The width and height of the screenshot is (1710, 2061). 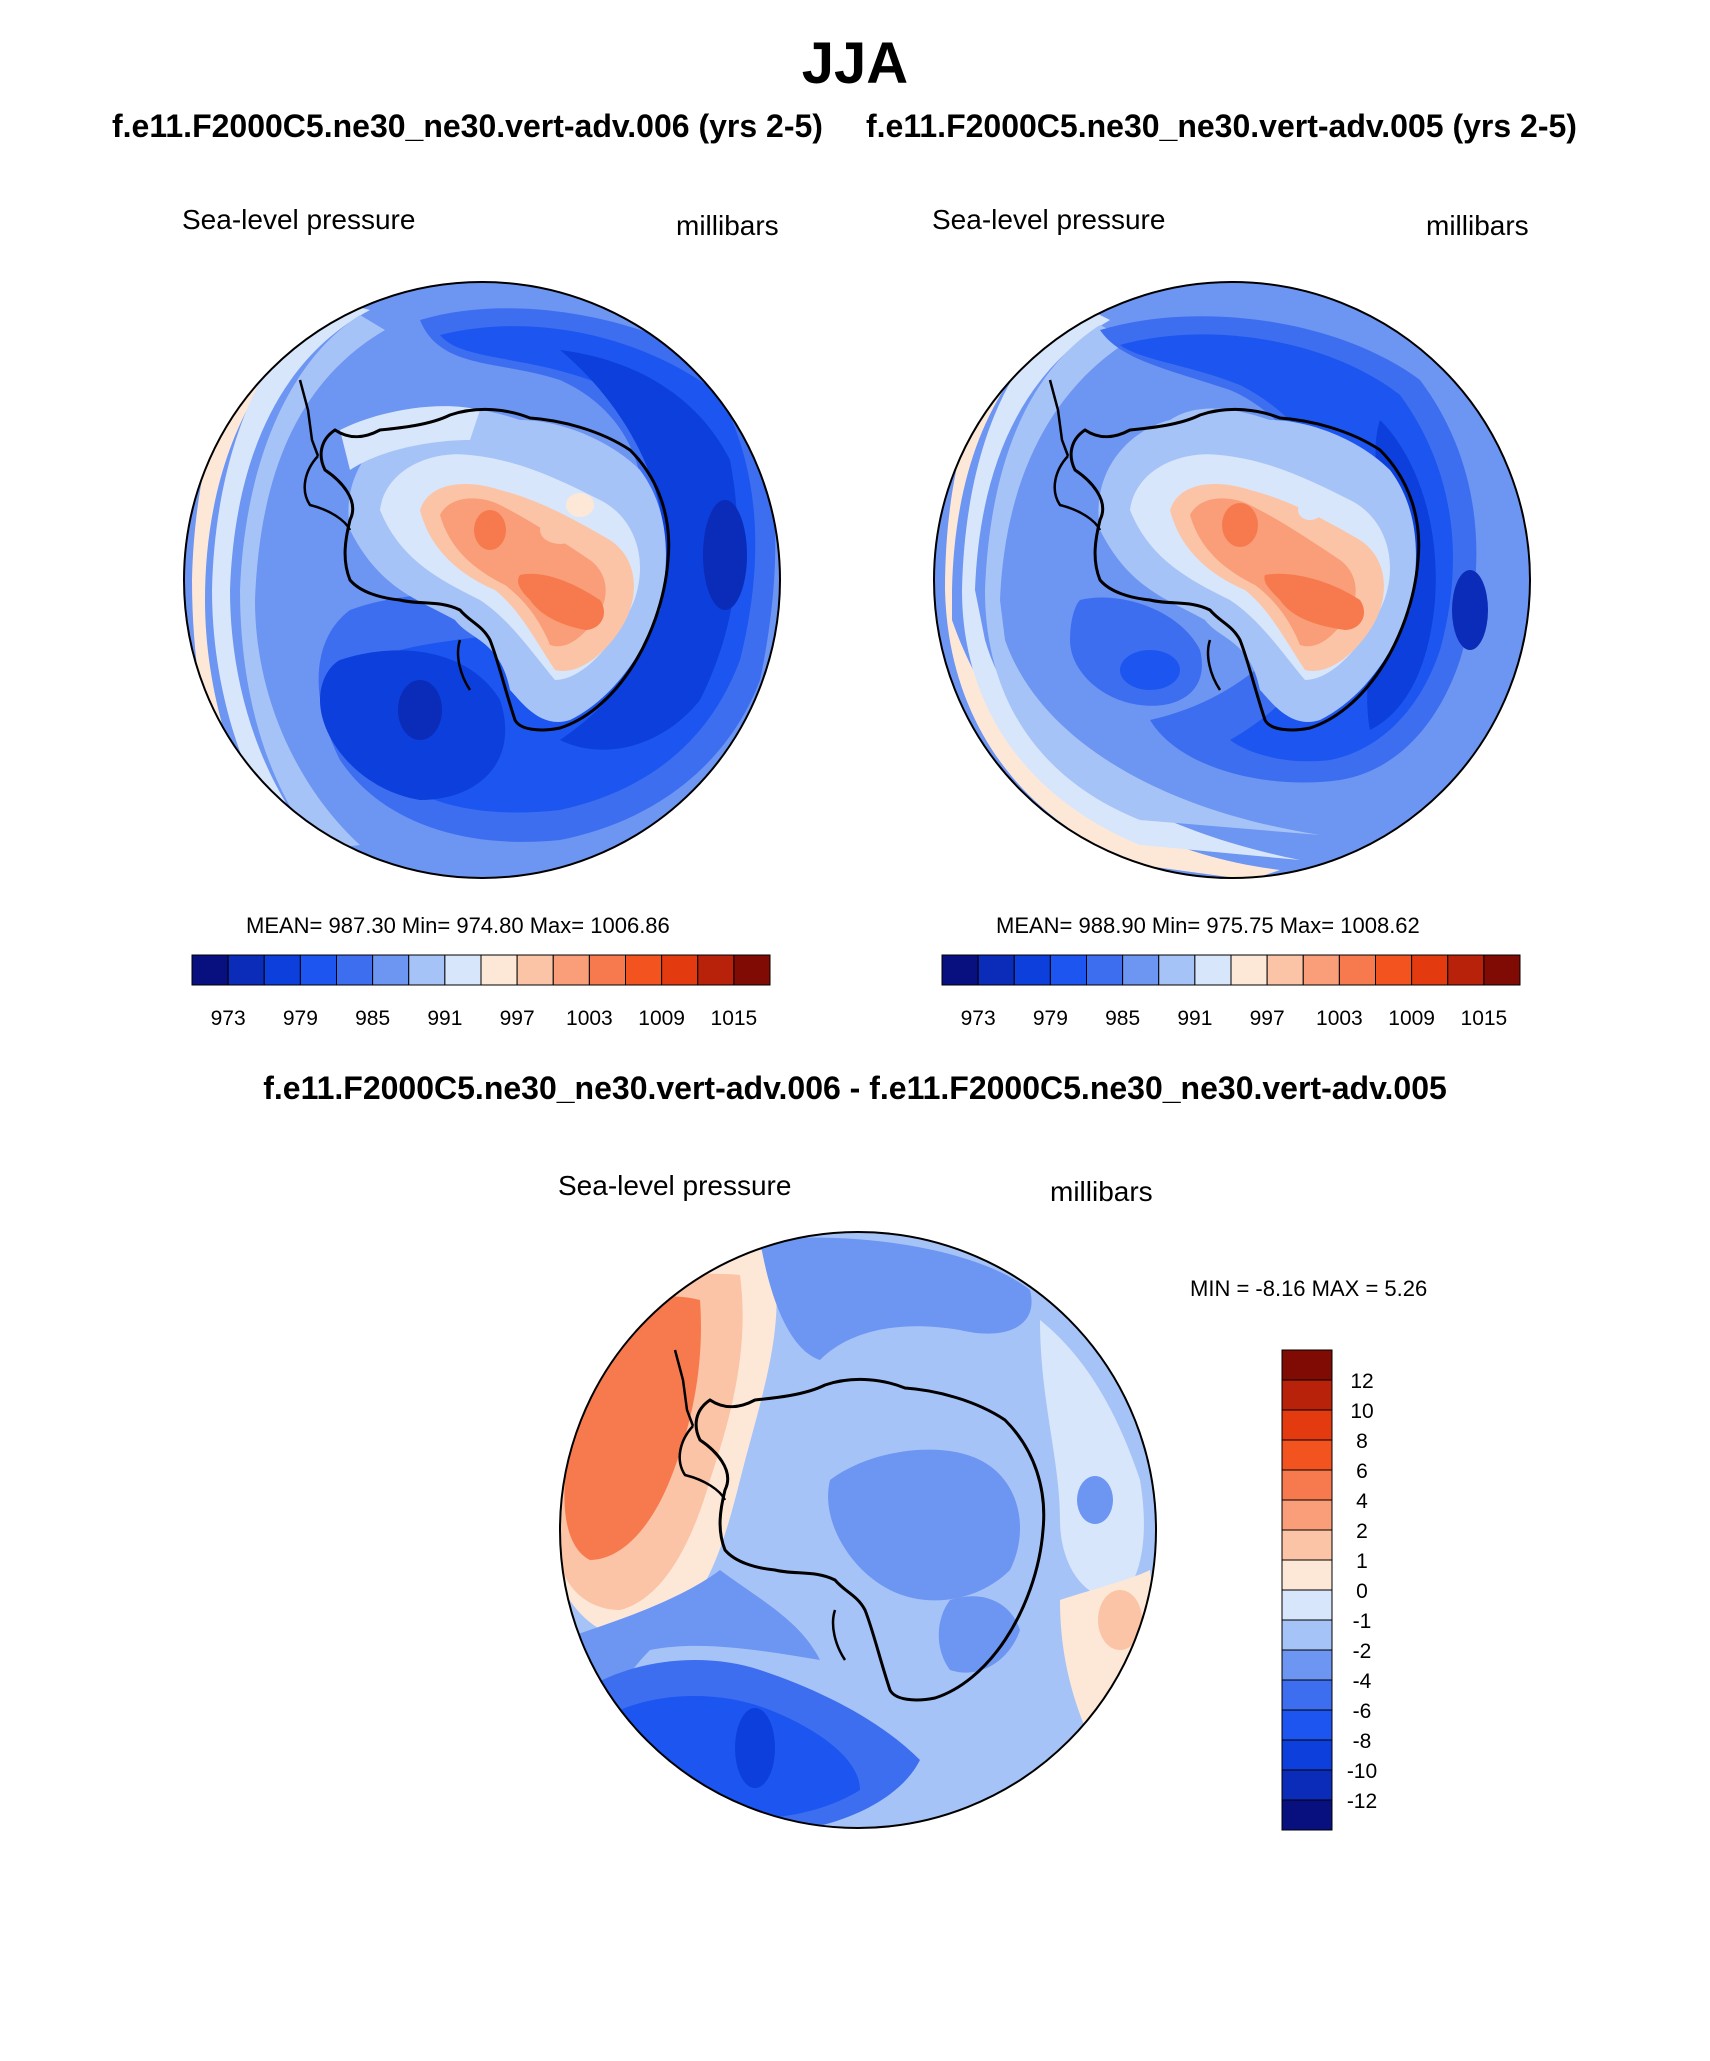 I want to click on colorbar-tick-label: -2, so click(x=1362, y=1651).